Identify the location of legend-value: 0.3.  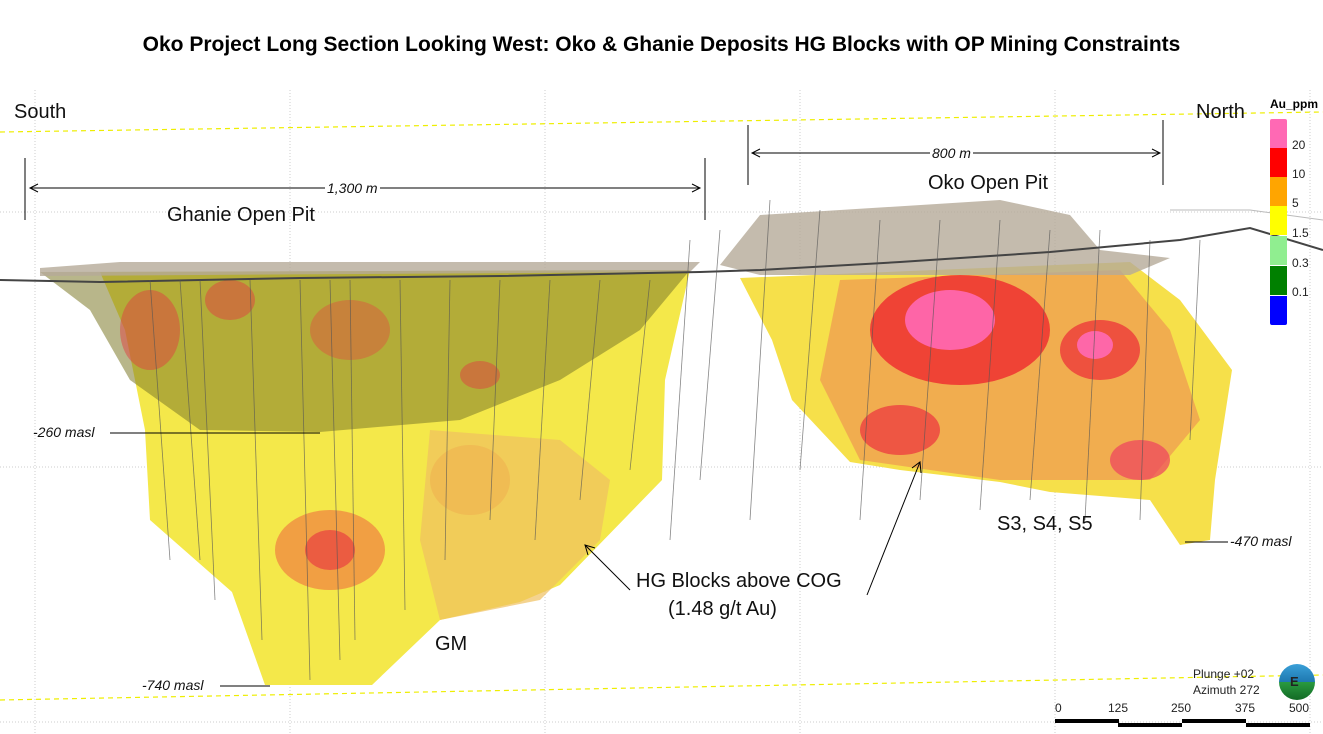
(1300, 263).